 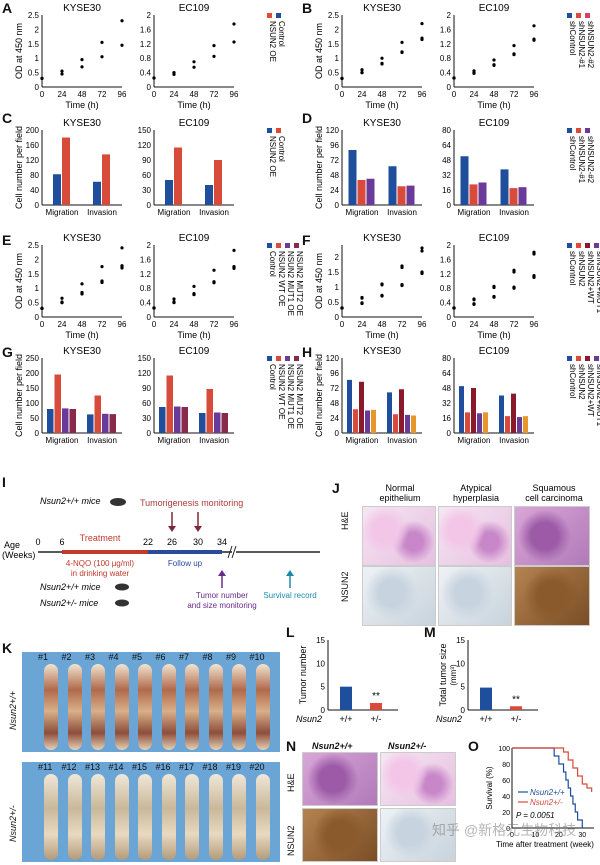 I want to click on he-carcinoma-image, so click(x=552, y=536).